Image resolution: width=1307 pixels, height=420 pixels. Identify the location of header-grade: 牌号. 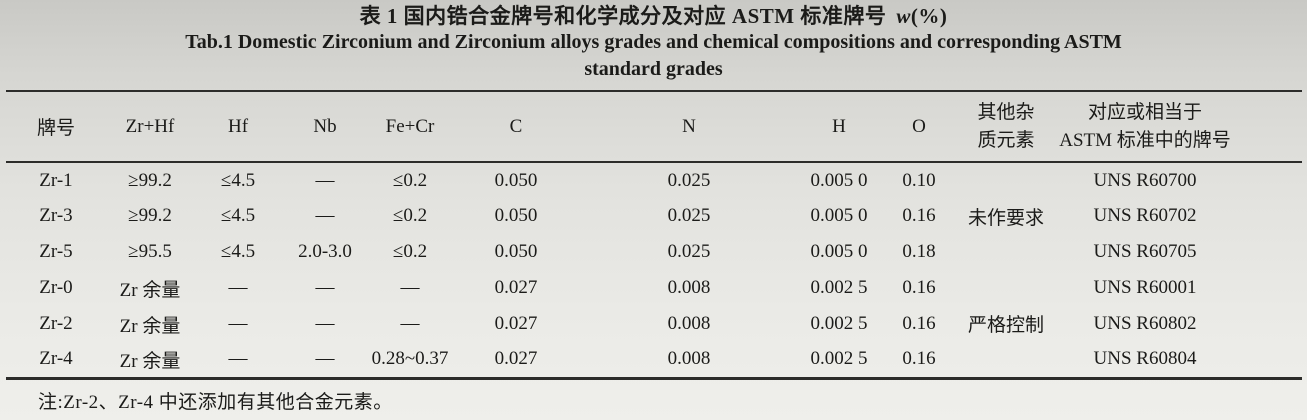
(56, 127).